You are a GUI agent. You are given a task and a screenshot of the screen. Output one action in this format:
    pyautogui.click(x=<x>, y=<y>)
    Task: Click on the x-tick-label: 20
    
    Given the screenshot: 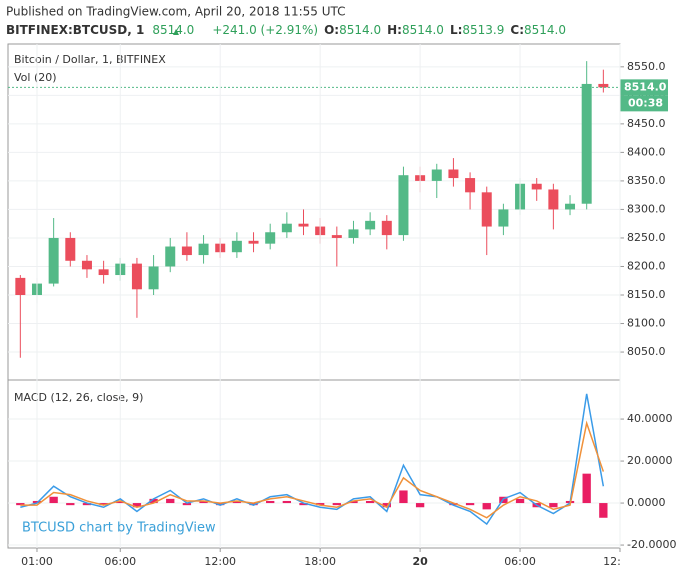 What is the action you would take?
    pyautogui.click(x=420, y=561)
    